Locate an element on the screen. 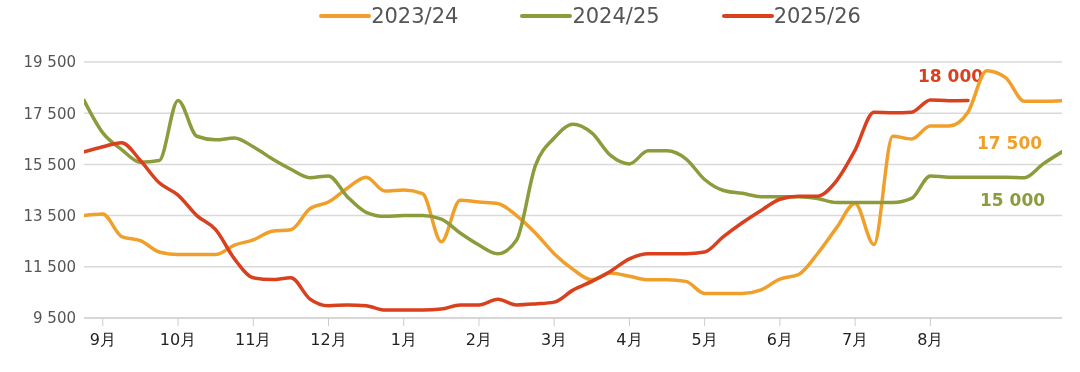 The image size is (1080, 372). y-tick-label: 17 500 is located at coordinates (49, 113).